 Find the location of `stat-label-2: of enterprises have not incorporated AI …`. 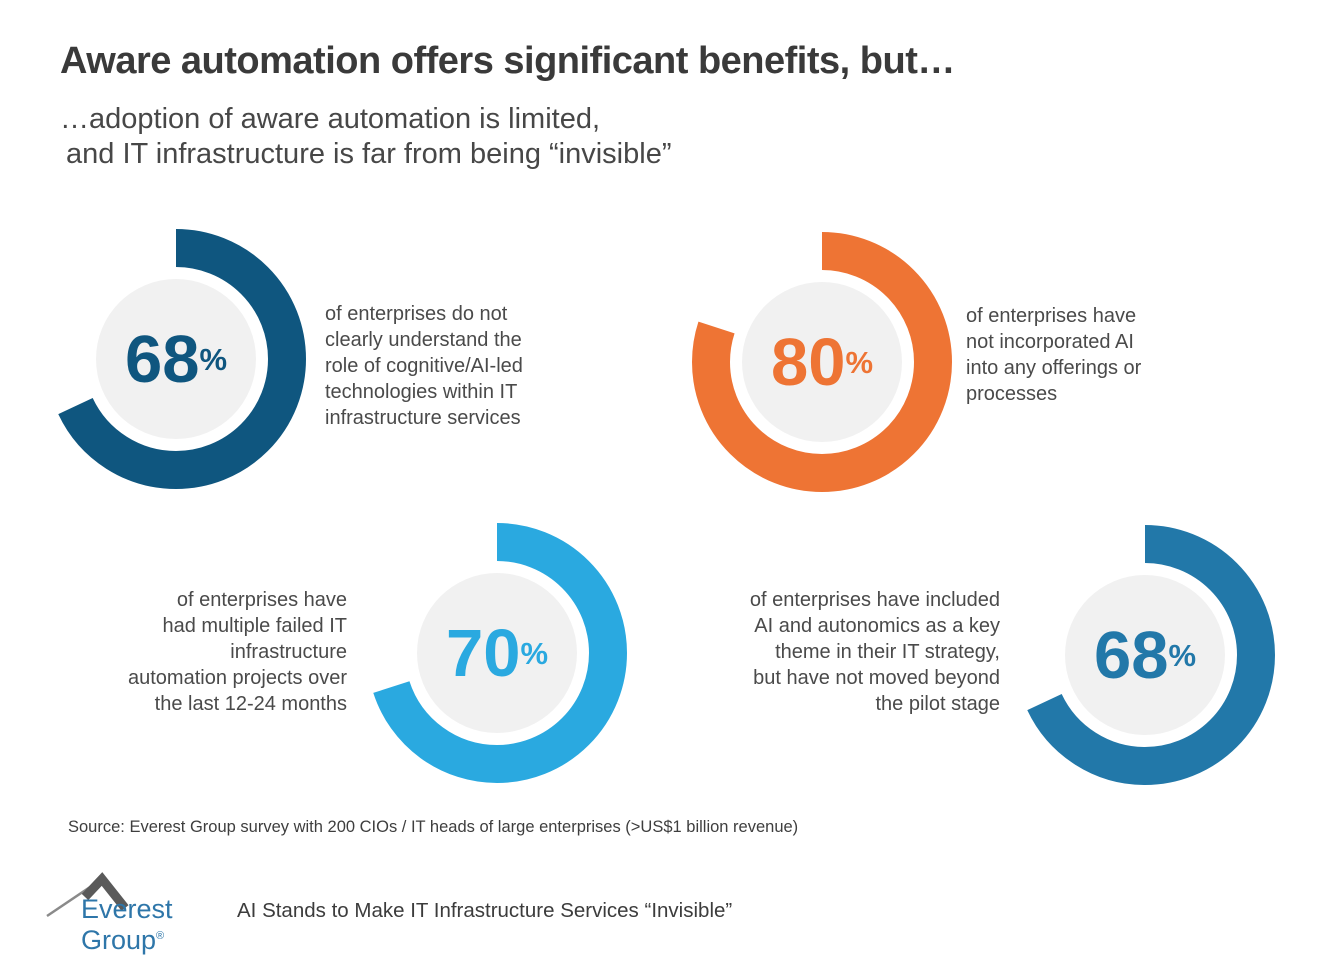

stat-label-2: of enterprises have not incorporated AI … is located at coordinates (1054, 355).